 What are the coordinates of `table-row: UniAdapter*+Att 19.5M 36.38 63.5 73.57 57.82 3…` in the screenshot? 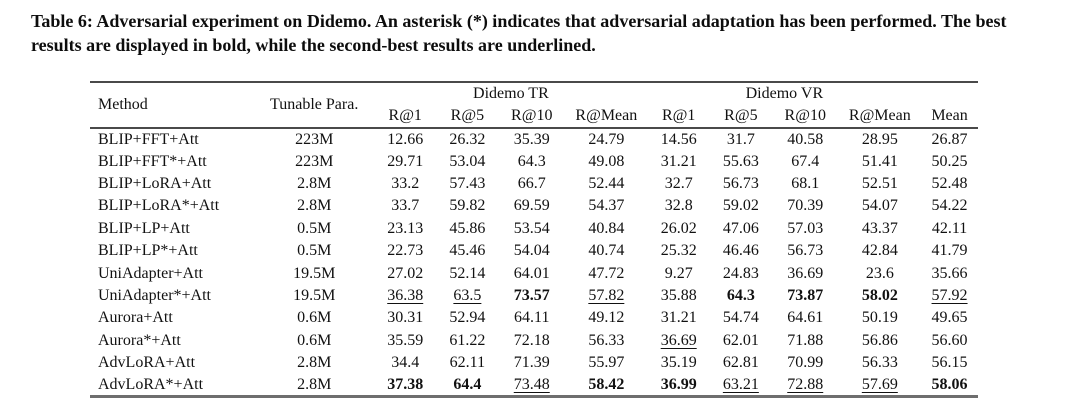 It's located at (534, 296).